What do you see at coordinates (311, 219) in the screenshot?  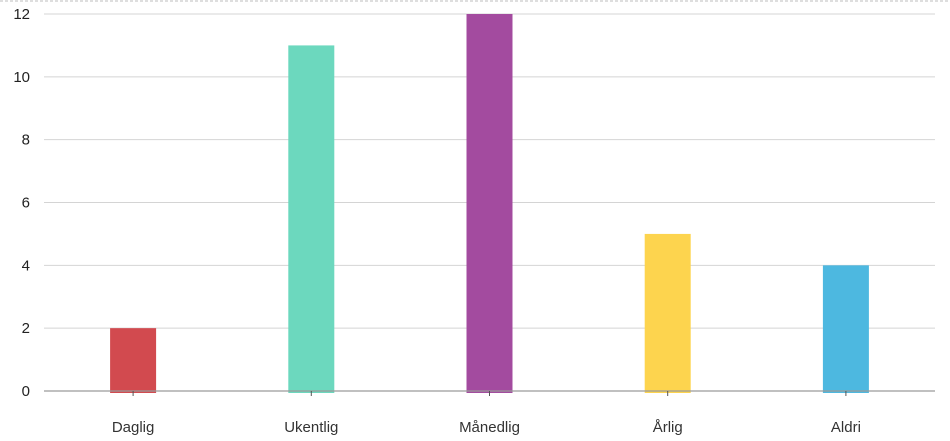 I see `bar-ukentlig` at bounding box center [311, 219].